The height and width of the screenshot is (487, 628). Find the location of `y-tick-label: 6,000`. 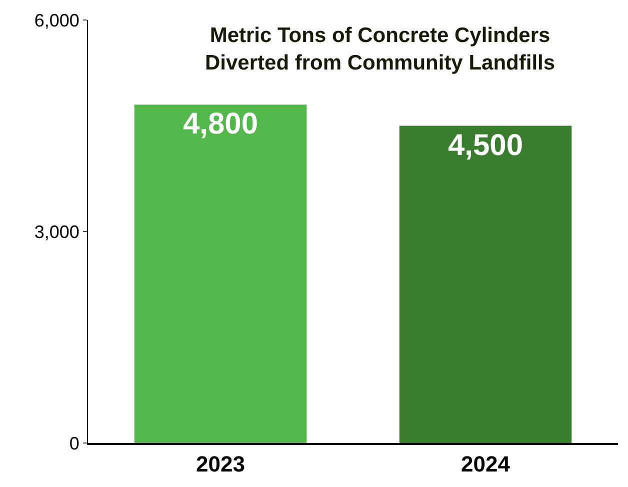

y-tick-label: 6,000 is located at coordinates (57, 20).